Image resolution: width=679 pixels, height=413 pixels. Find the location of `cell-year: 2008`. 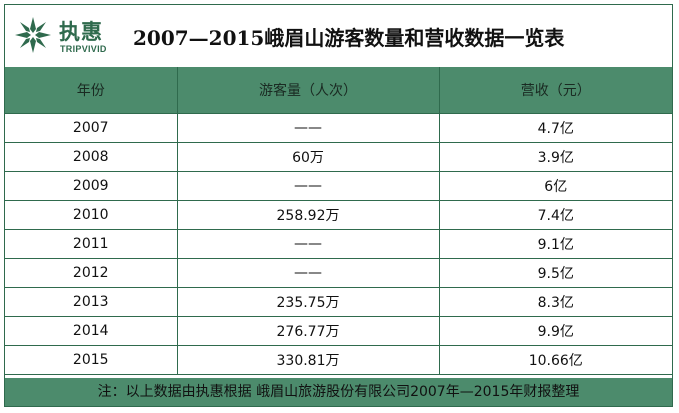

cell-year: 2008 is located at coordinates (91, 157).